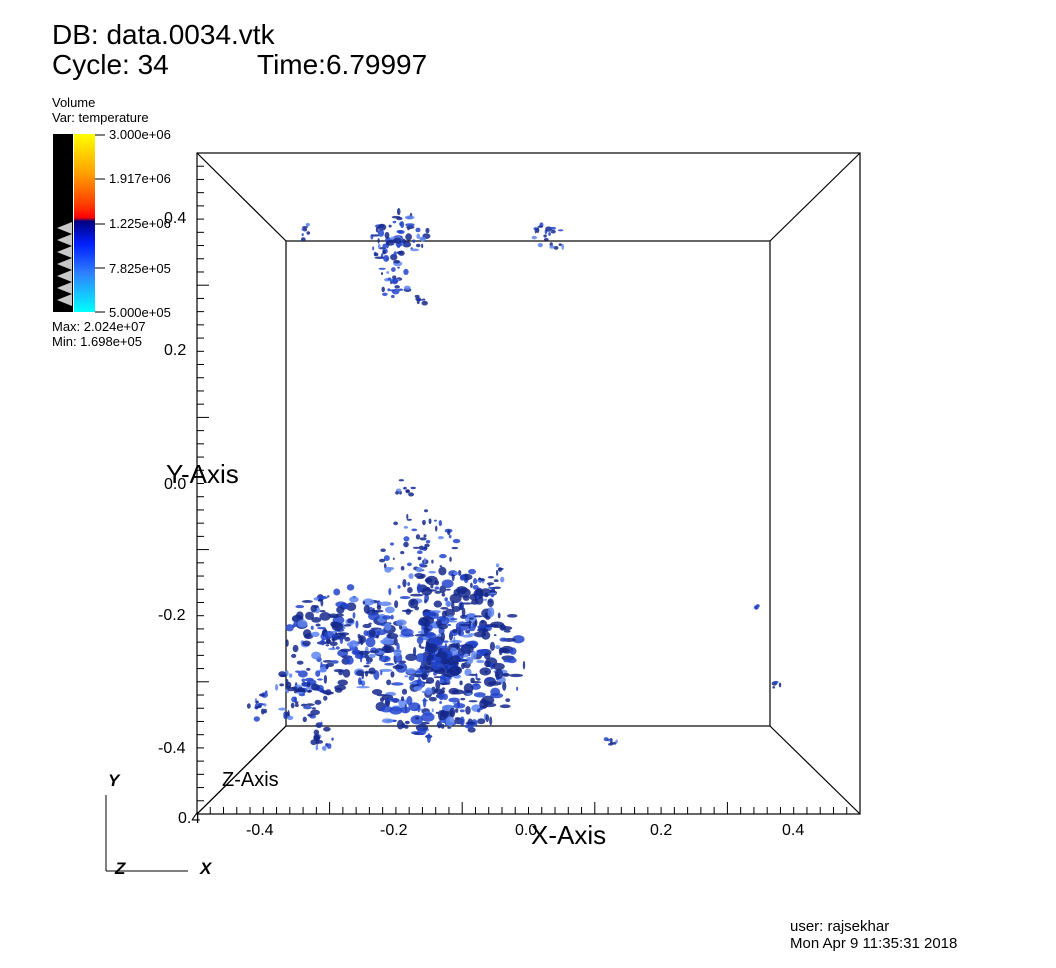  What do you see at coordinates (175, 350) in the screenshot?
I see `y-tick-label: 0.2` at bounding box center [175, 350].